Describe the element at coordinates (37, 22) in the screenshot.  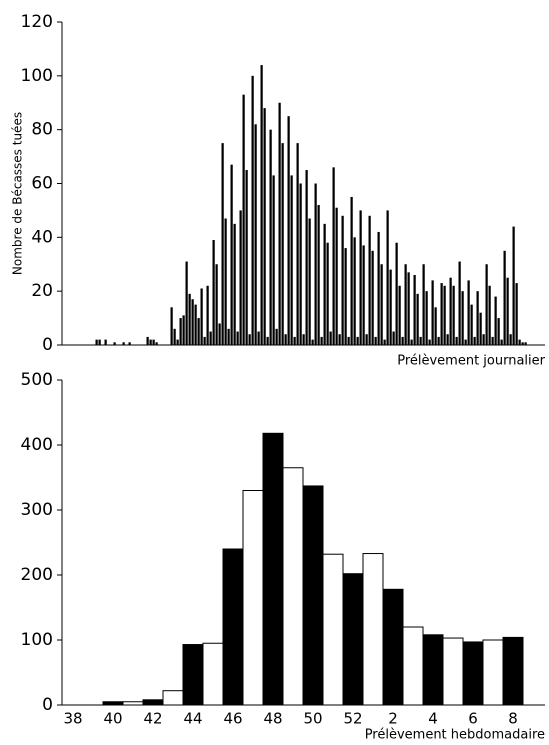
I see `y-tick-label: 120` at that location.